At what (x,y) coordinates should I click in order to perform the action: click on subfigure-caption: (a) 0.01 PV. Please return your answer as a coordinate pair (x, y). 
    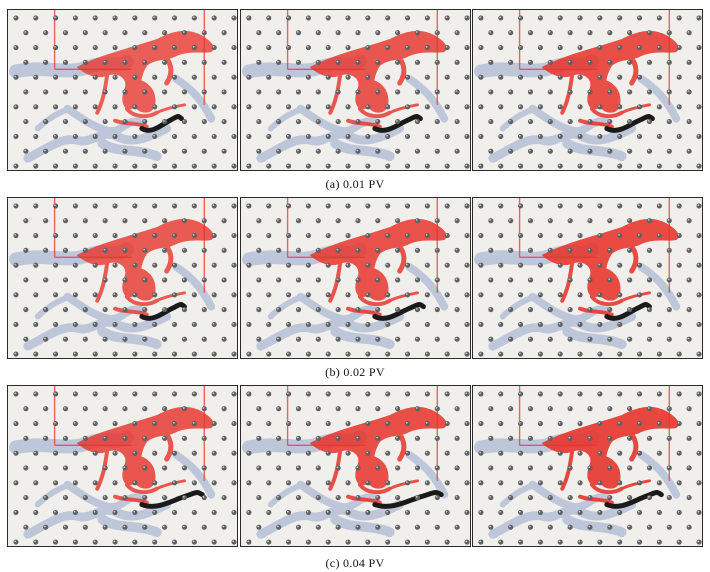
    Looking at the image, I should click on (355, 184).